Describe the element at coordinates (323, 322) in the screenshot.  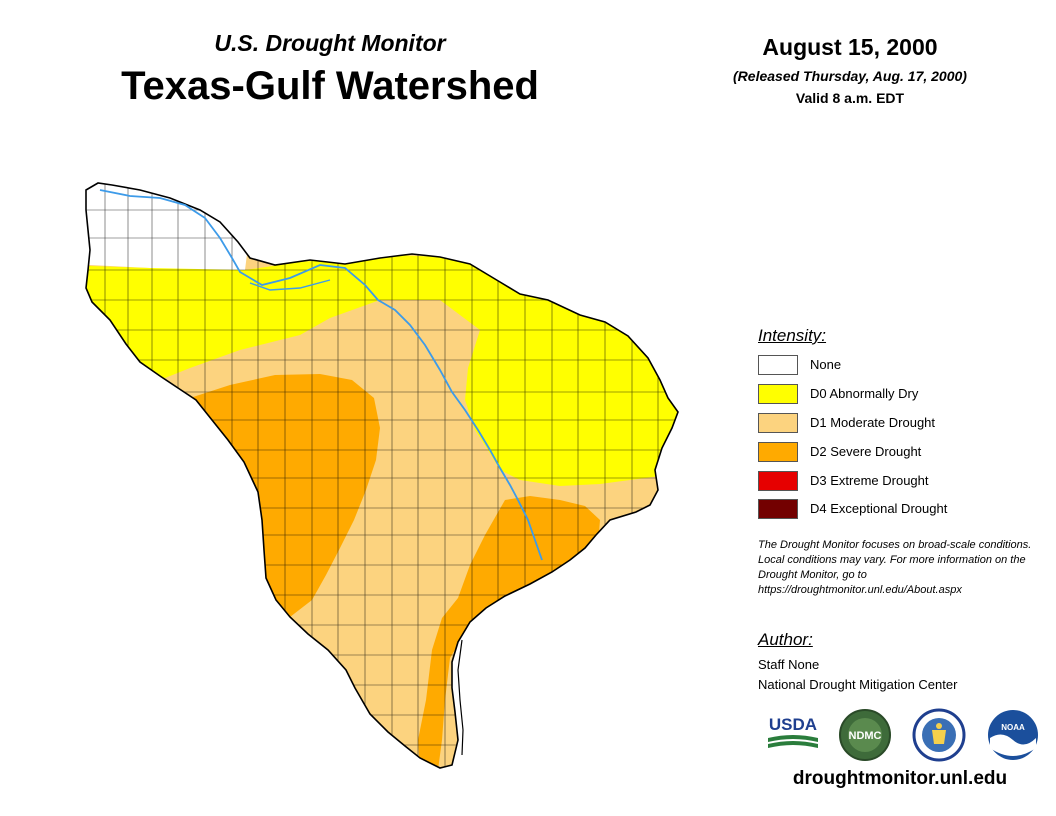
I see `d0-area-north` at that location.